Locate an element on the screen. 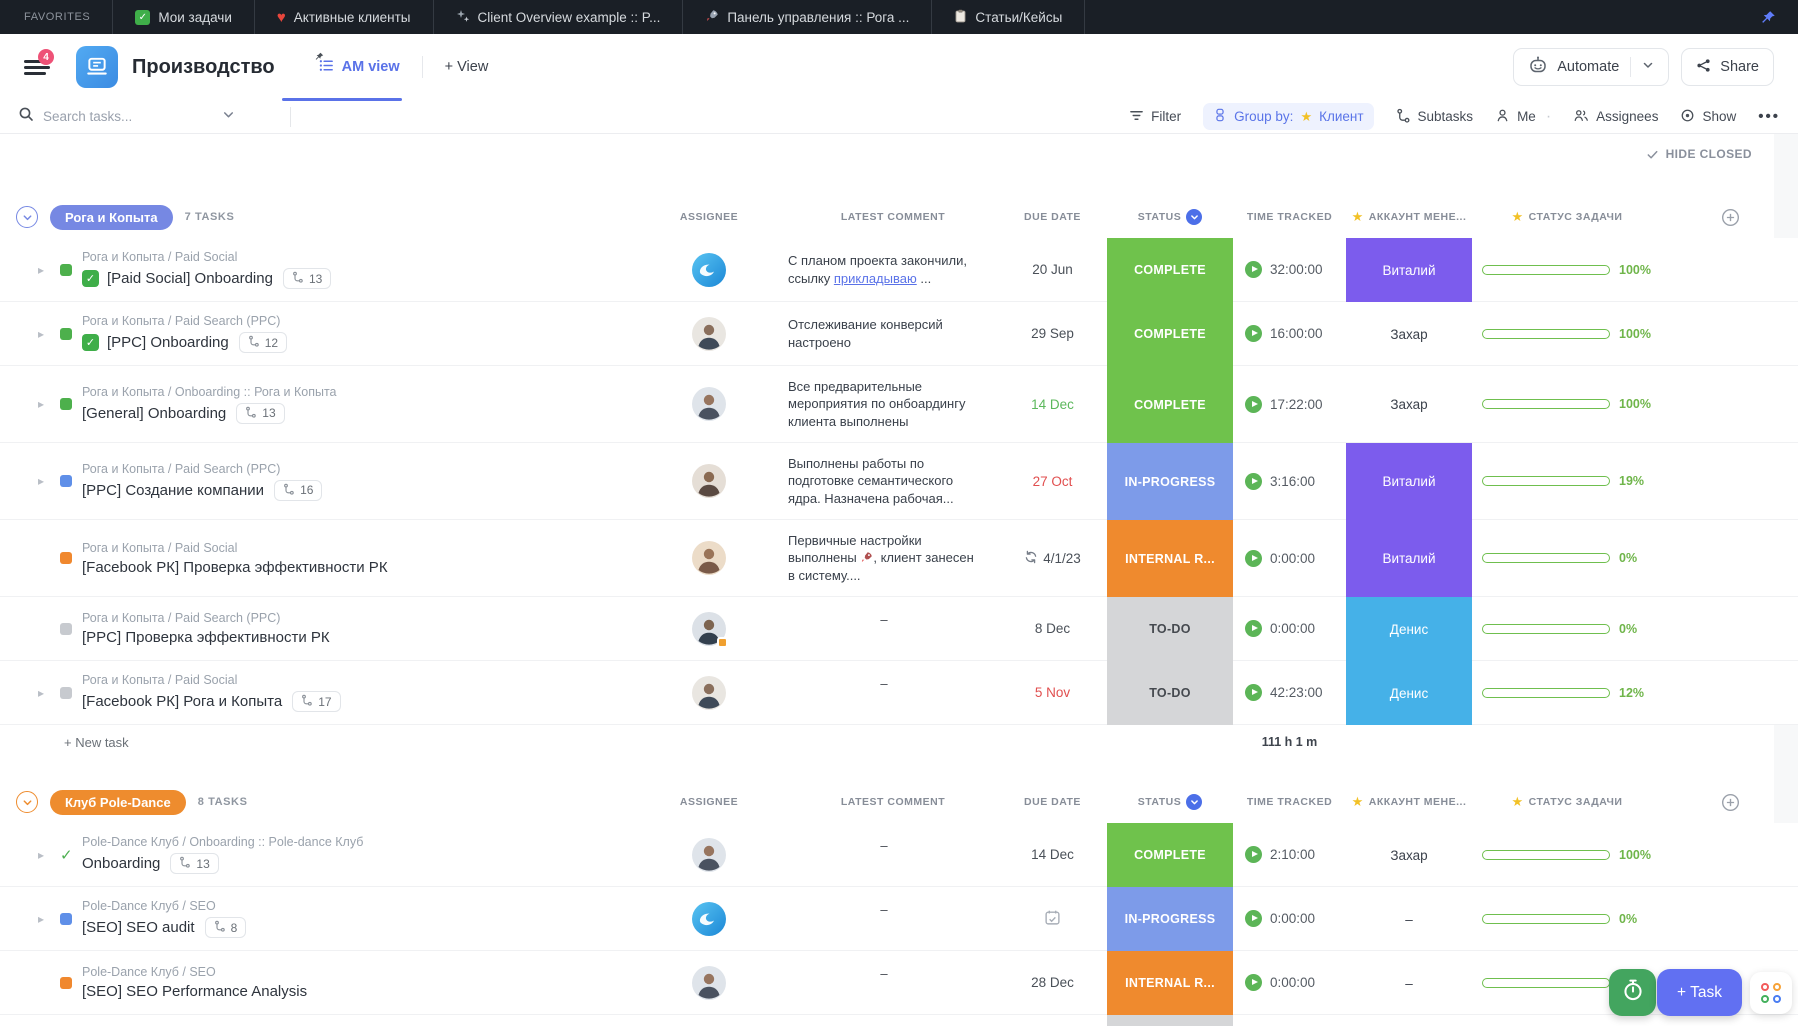 Image resolution: width=1798 pixels, height=1026 pixels. subtask-count-badge: 13 is located at coordinates (260, 413).